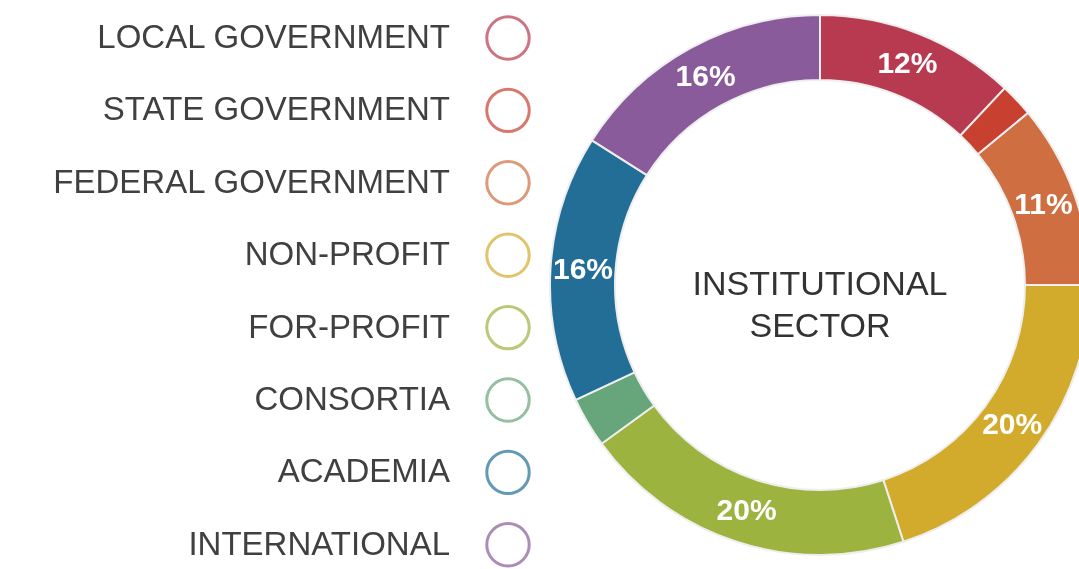 The image size is (1079, 569). What do you see at coordinates (820, 304) in the screenshot?
I see `text: INSTITUTIONAL SECTOR` at bounding box center [820, 304].